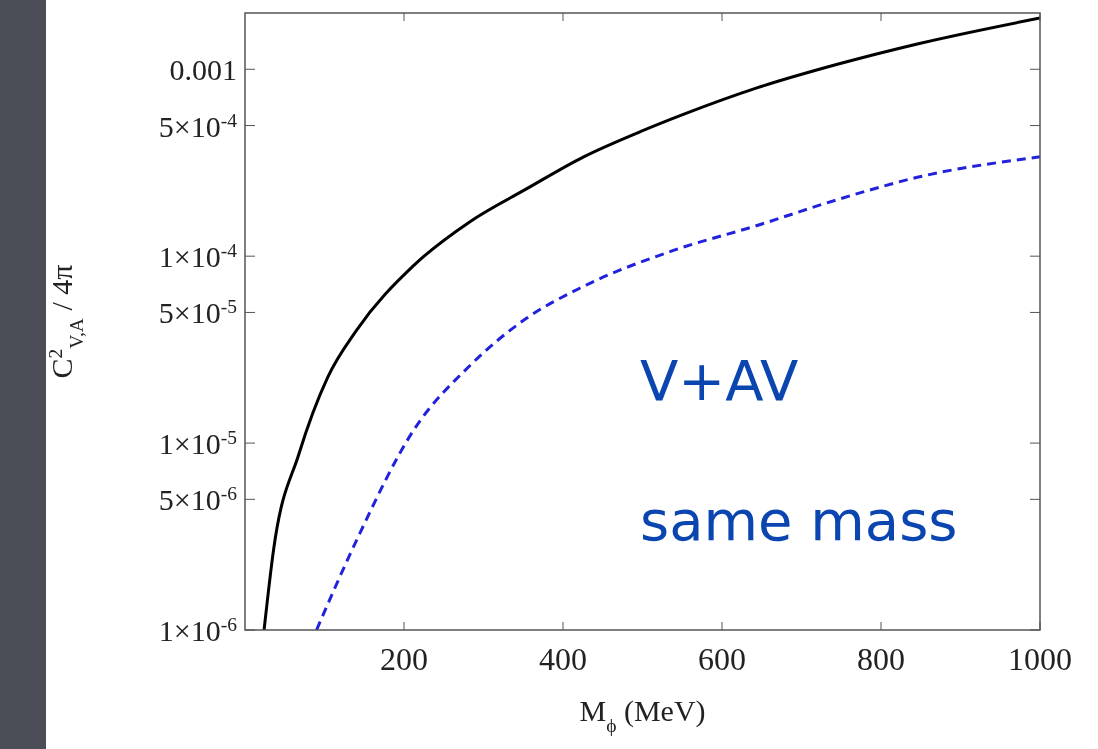 The height and width of the screenshot is (749, 1098). What do you see at coordinates (722, 659) in the screenshot?
I see `x-tick-label: 600` at bounding box center [722, 659].